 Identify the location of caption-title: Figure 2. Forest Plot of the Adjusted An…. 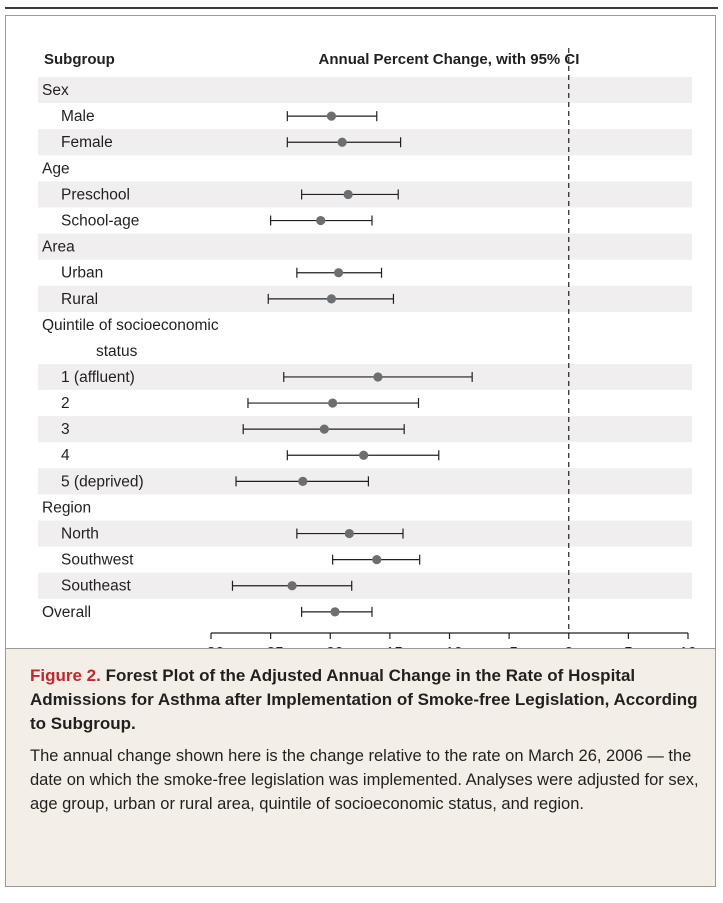
(364, 700).